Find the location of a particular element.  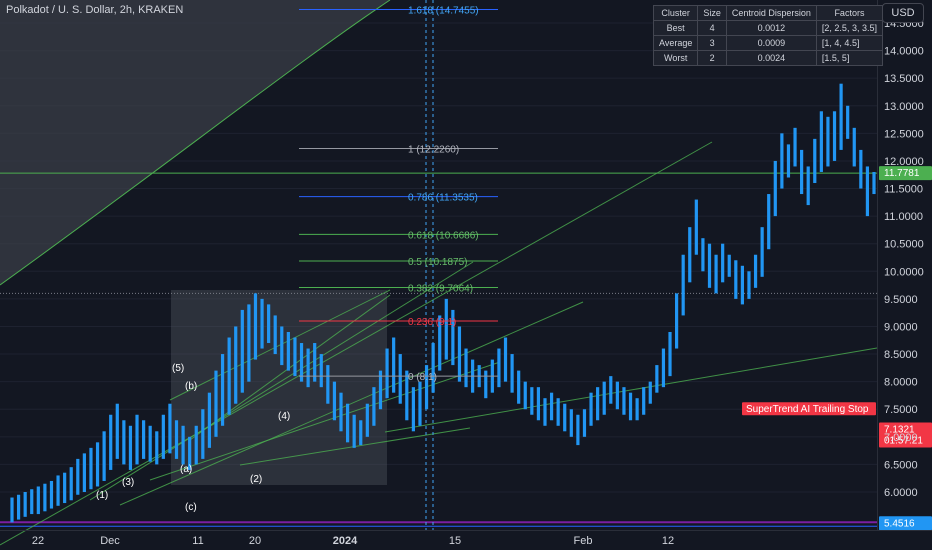

supertrend-label: SuperTrend AI Trailing Stop is located at coordinates (807, 409).